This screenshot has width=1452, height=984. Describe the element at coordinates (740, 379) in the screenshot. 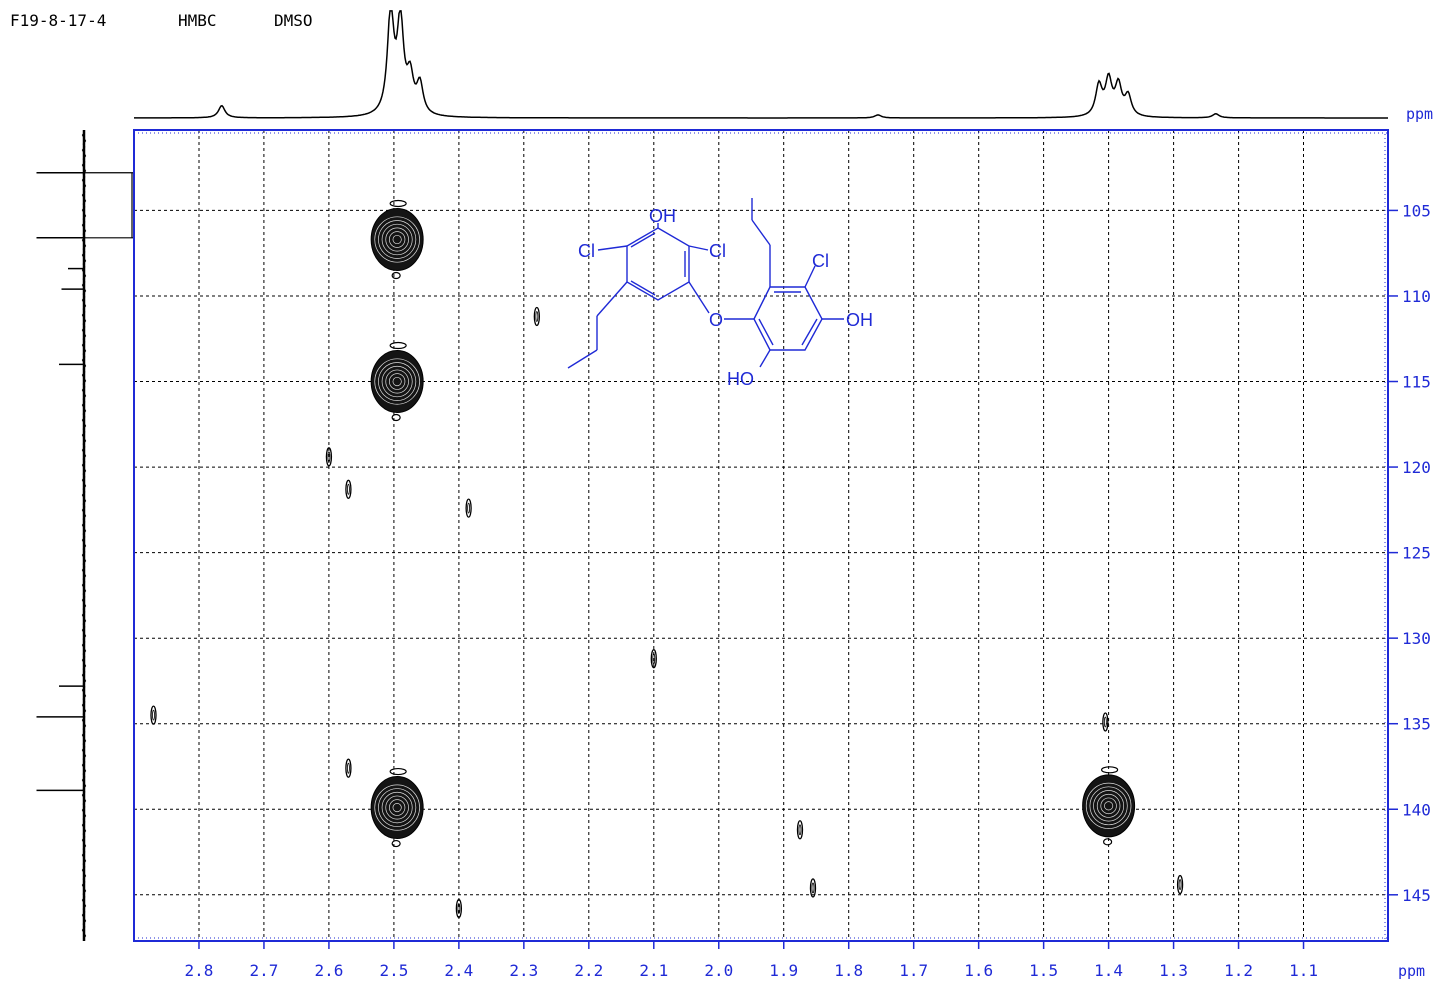

I see `structure-label-ho: HO` at that location.